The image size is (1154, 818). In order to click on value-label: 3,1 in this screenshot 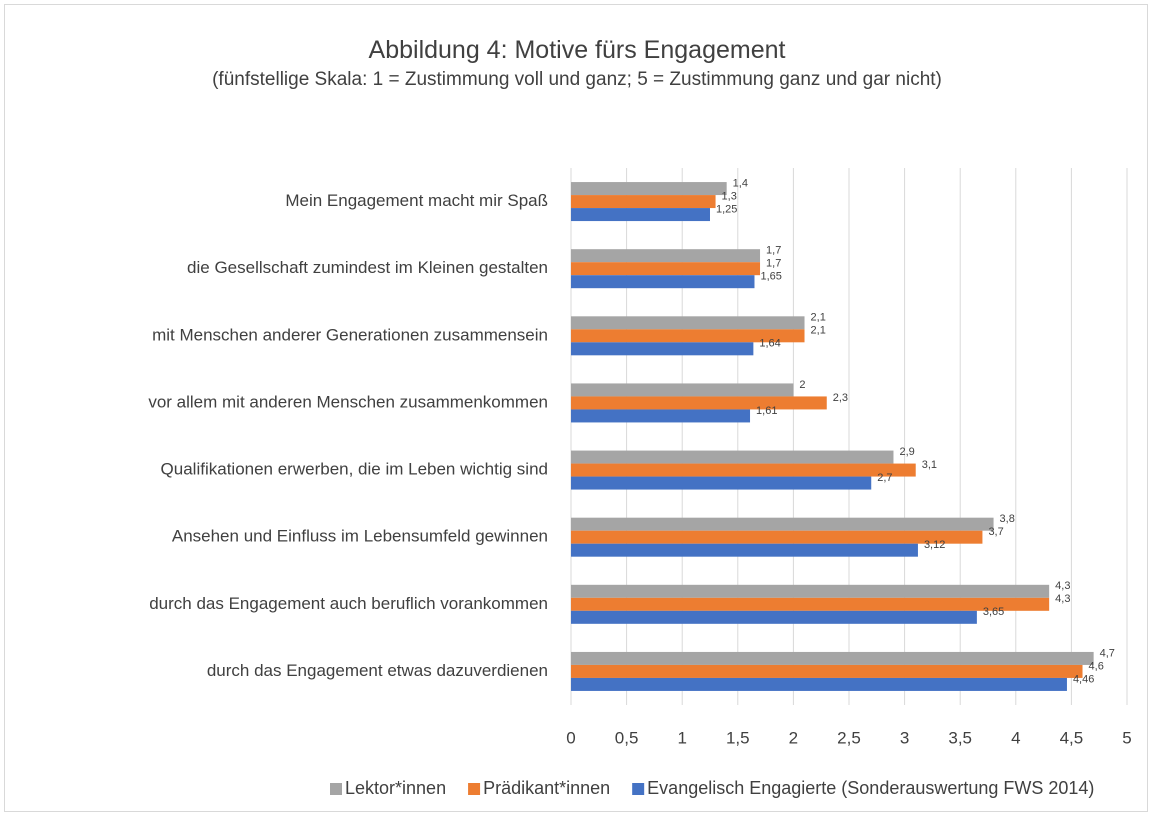, I will do `click(929, 465)`.